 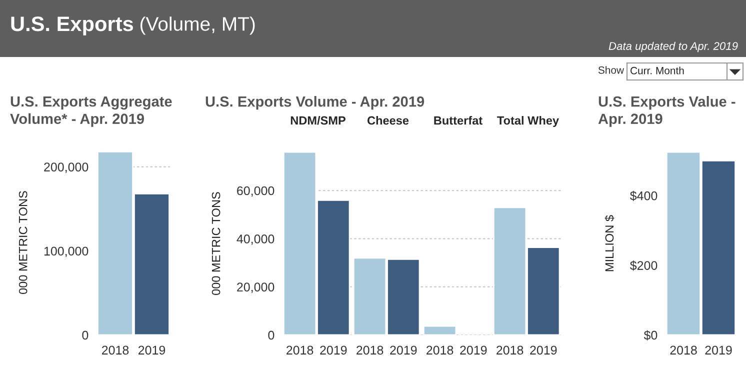 I want to click on y-tick-label: 200,000, so click(x=66, y=167).